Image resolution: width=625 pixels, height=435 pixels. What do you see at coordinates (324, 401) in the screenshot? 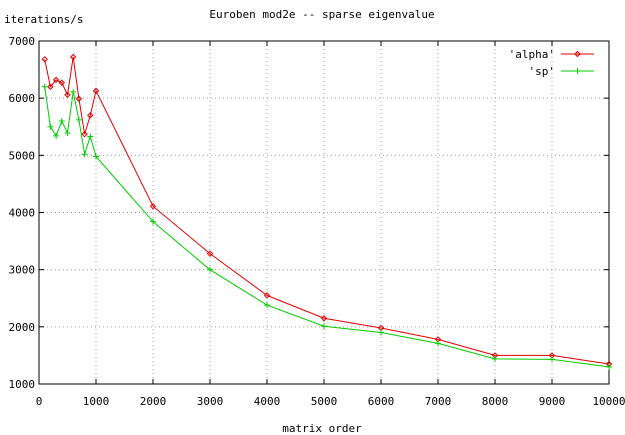
I see `x-tick-label: 5000` at bounding box center [324, 401].